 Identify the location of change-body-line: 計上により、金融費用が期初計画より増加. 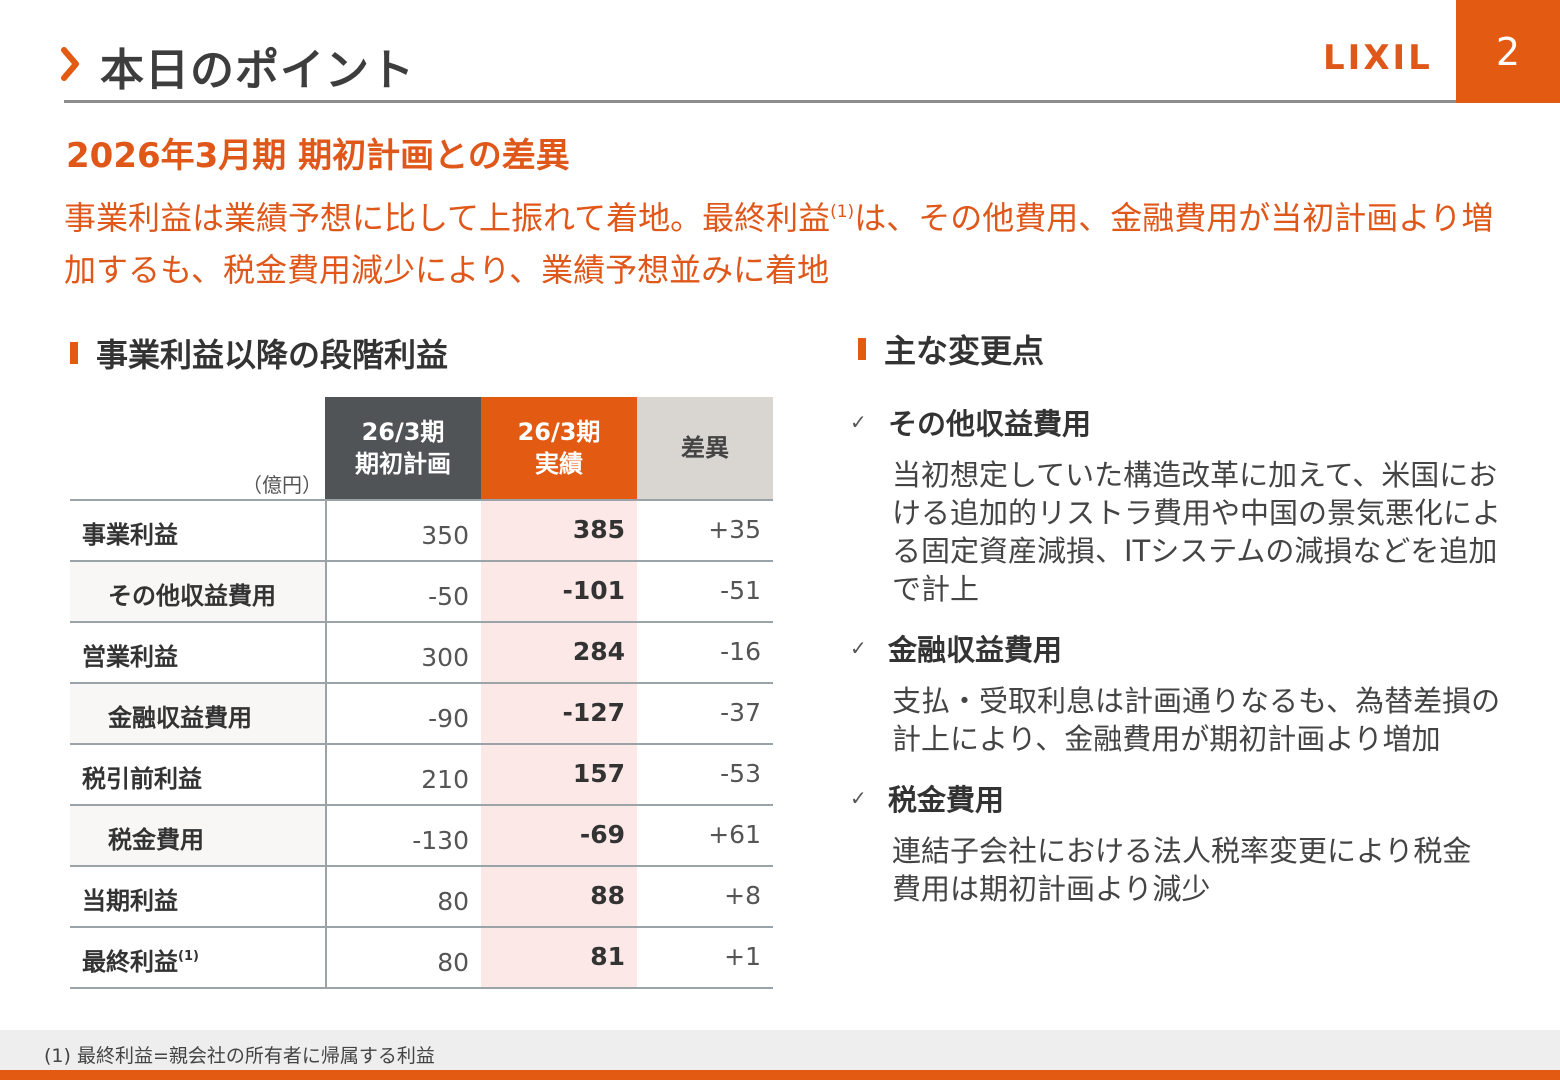
(1166, 739).